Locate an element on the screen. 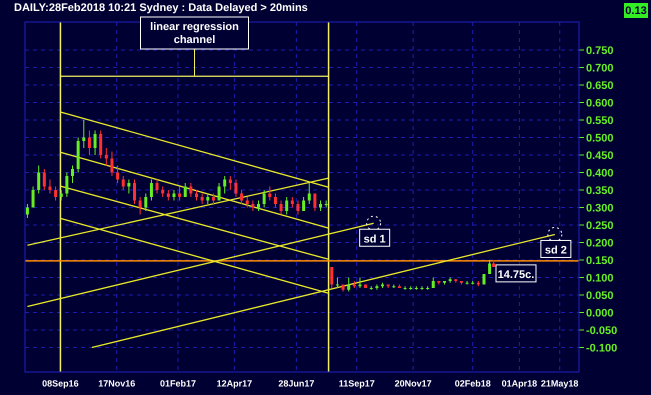 The width and height of the screenshot is (651, 395). x-tick-label: 21May18 is located at coordinates (559, 383).